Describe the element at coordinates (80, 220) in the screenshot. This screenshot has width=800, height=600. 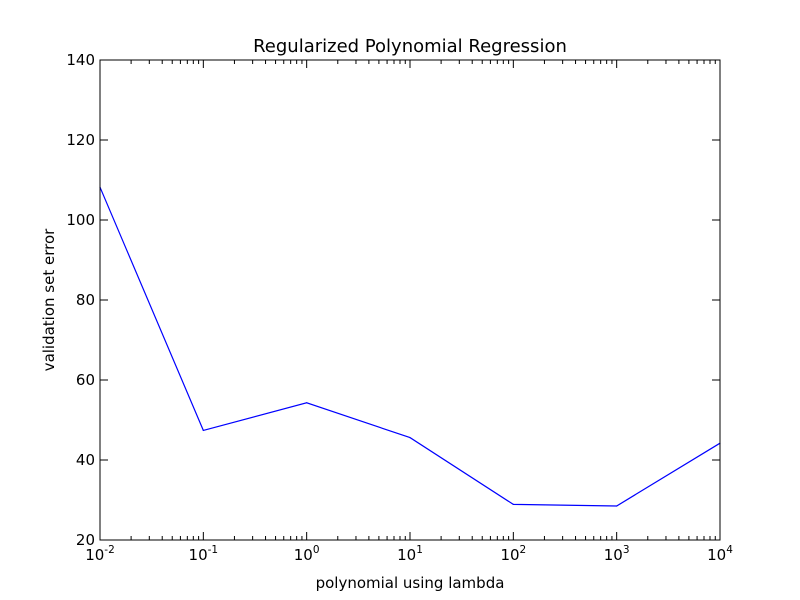
I see `y-tick-label: 100` at that location.